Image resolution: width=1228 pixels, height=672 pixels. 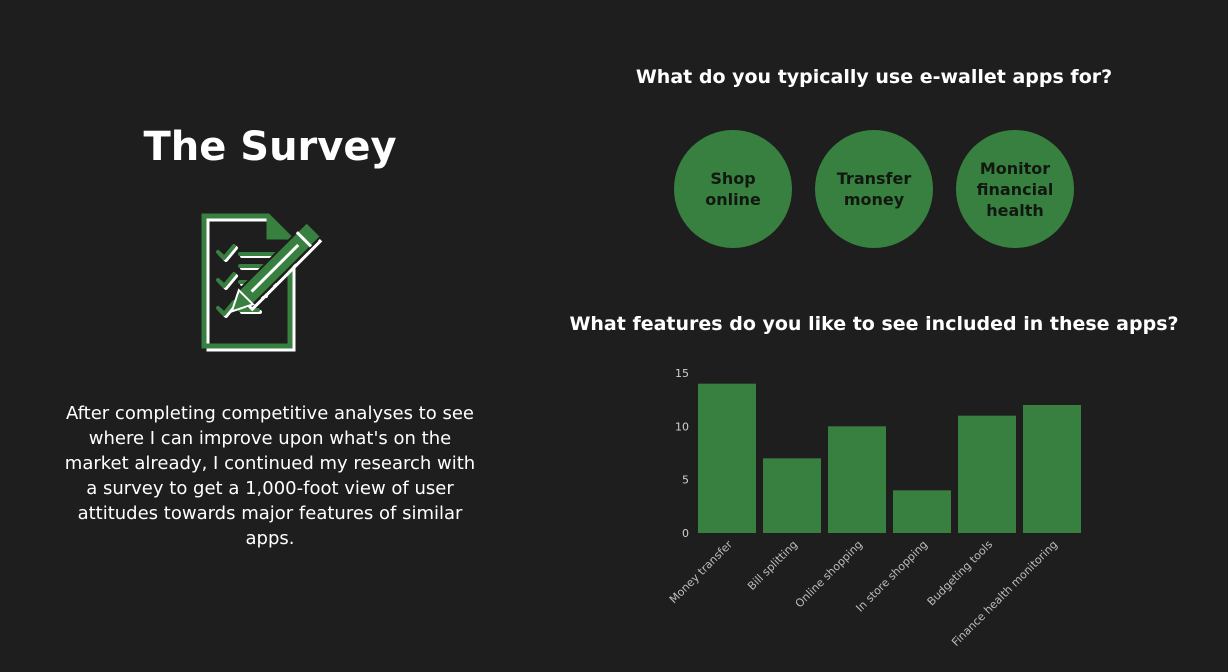 What do you see at coordinates (792, 495) in the screenshot?
I see `bar-bill-splitting` at bounding box center [792, 495].